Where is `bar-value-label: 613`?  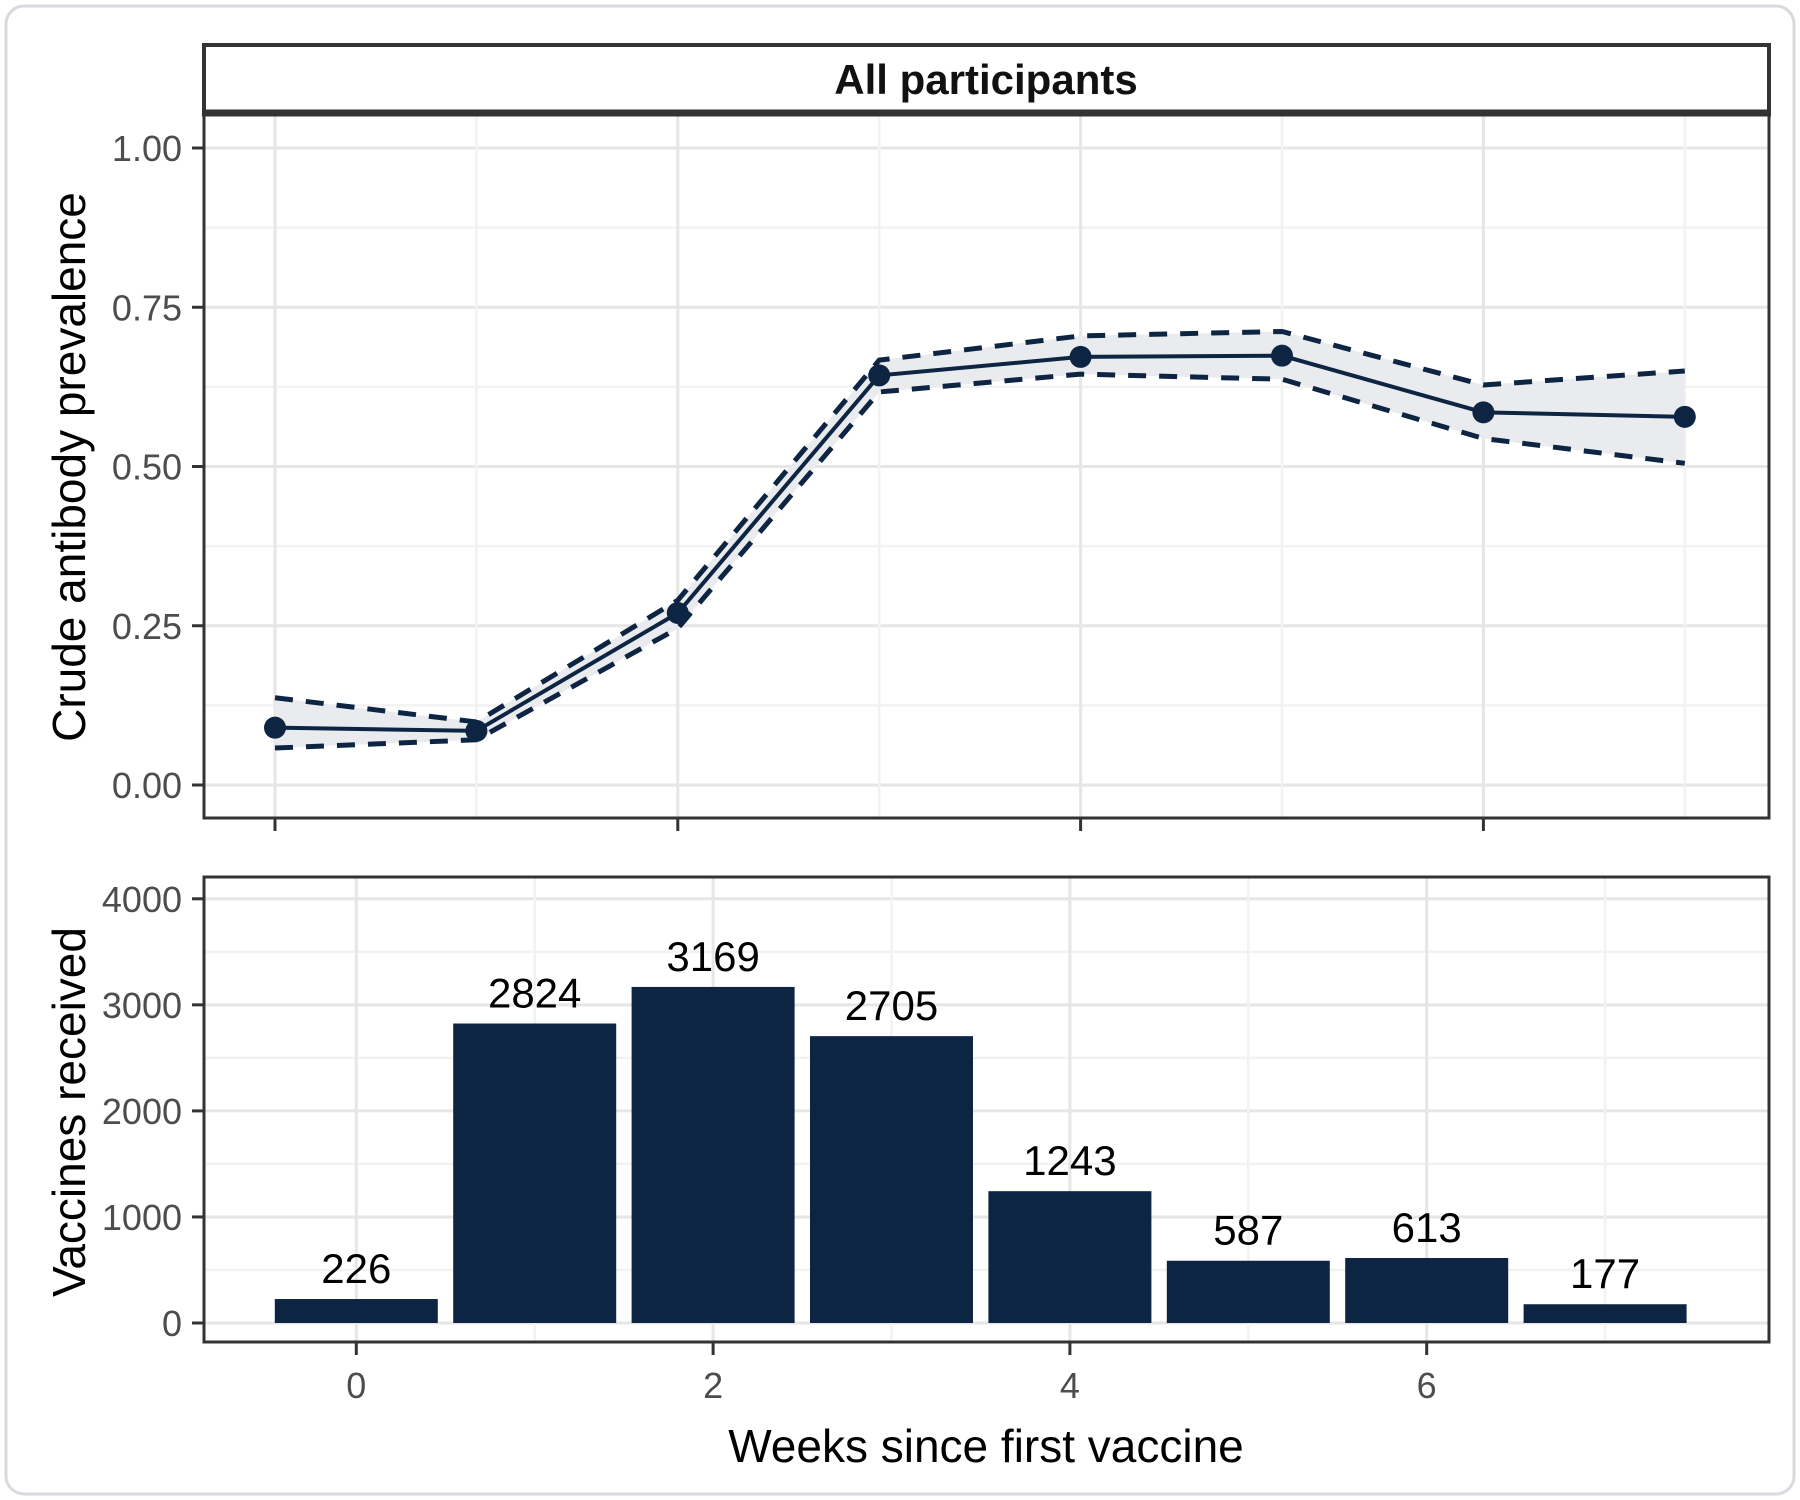 bar-value-label: 613 is located at coordinates (1427, 1227).